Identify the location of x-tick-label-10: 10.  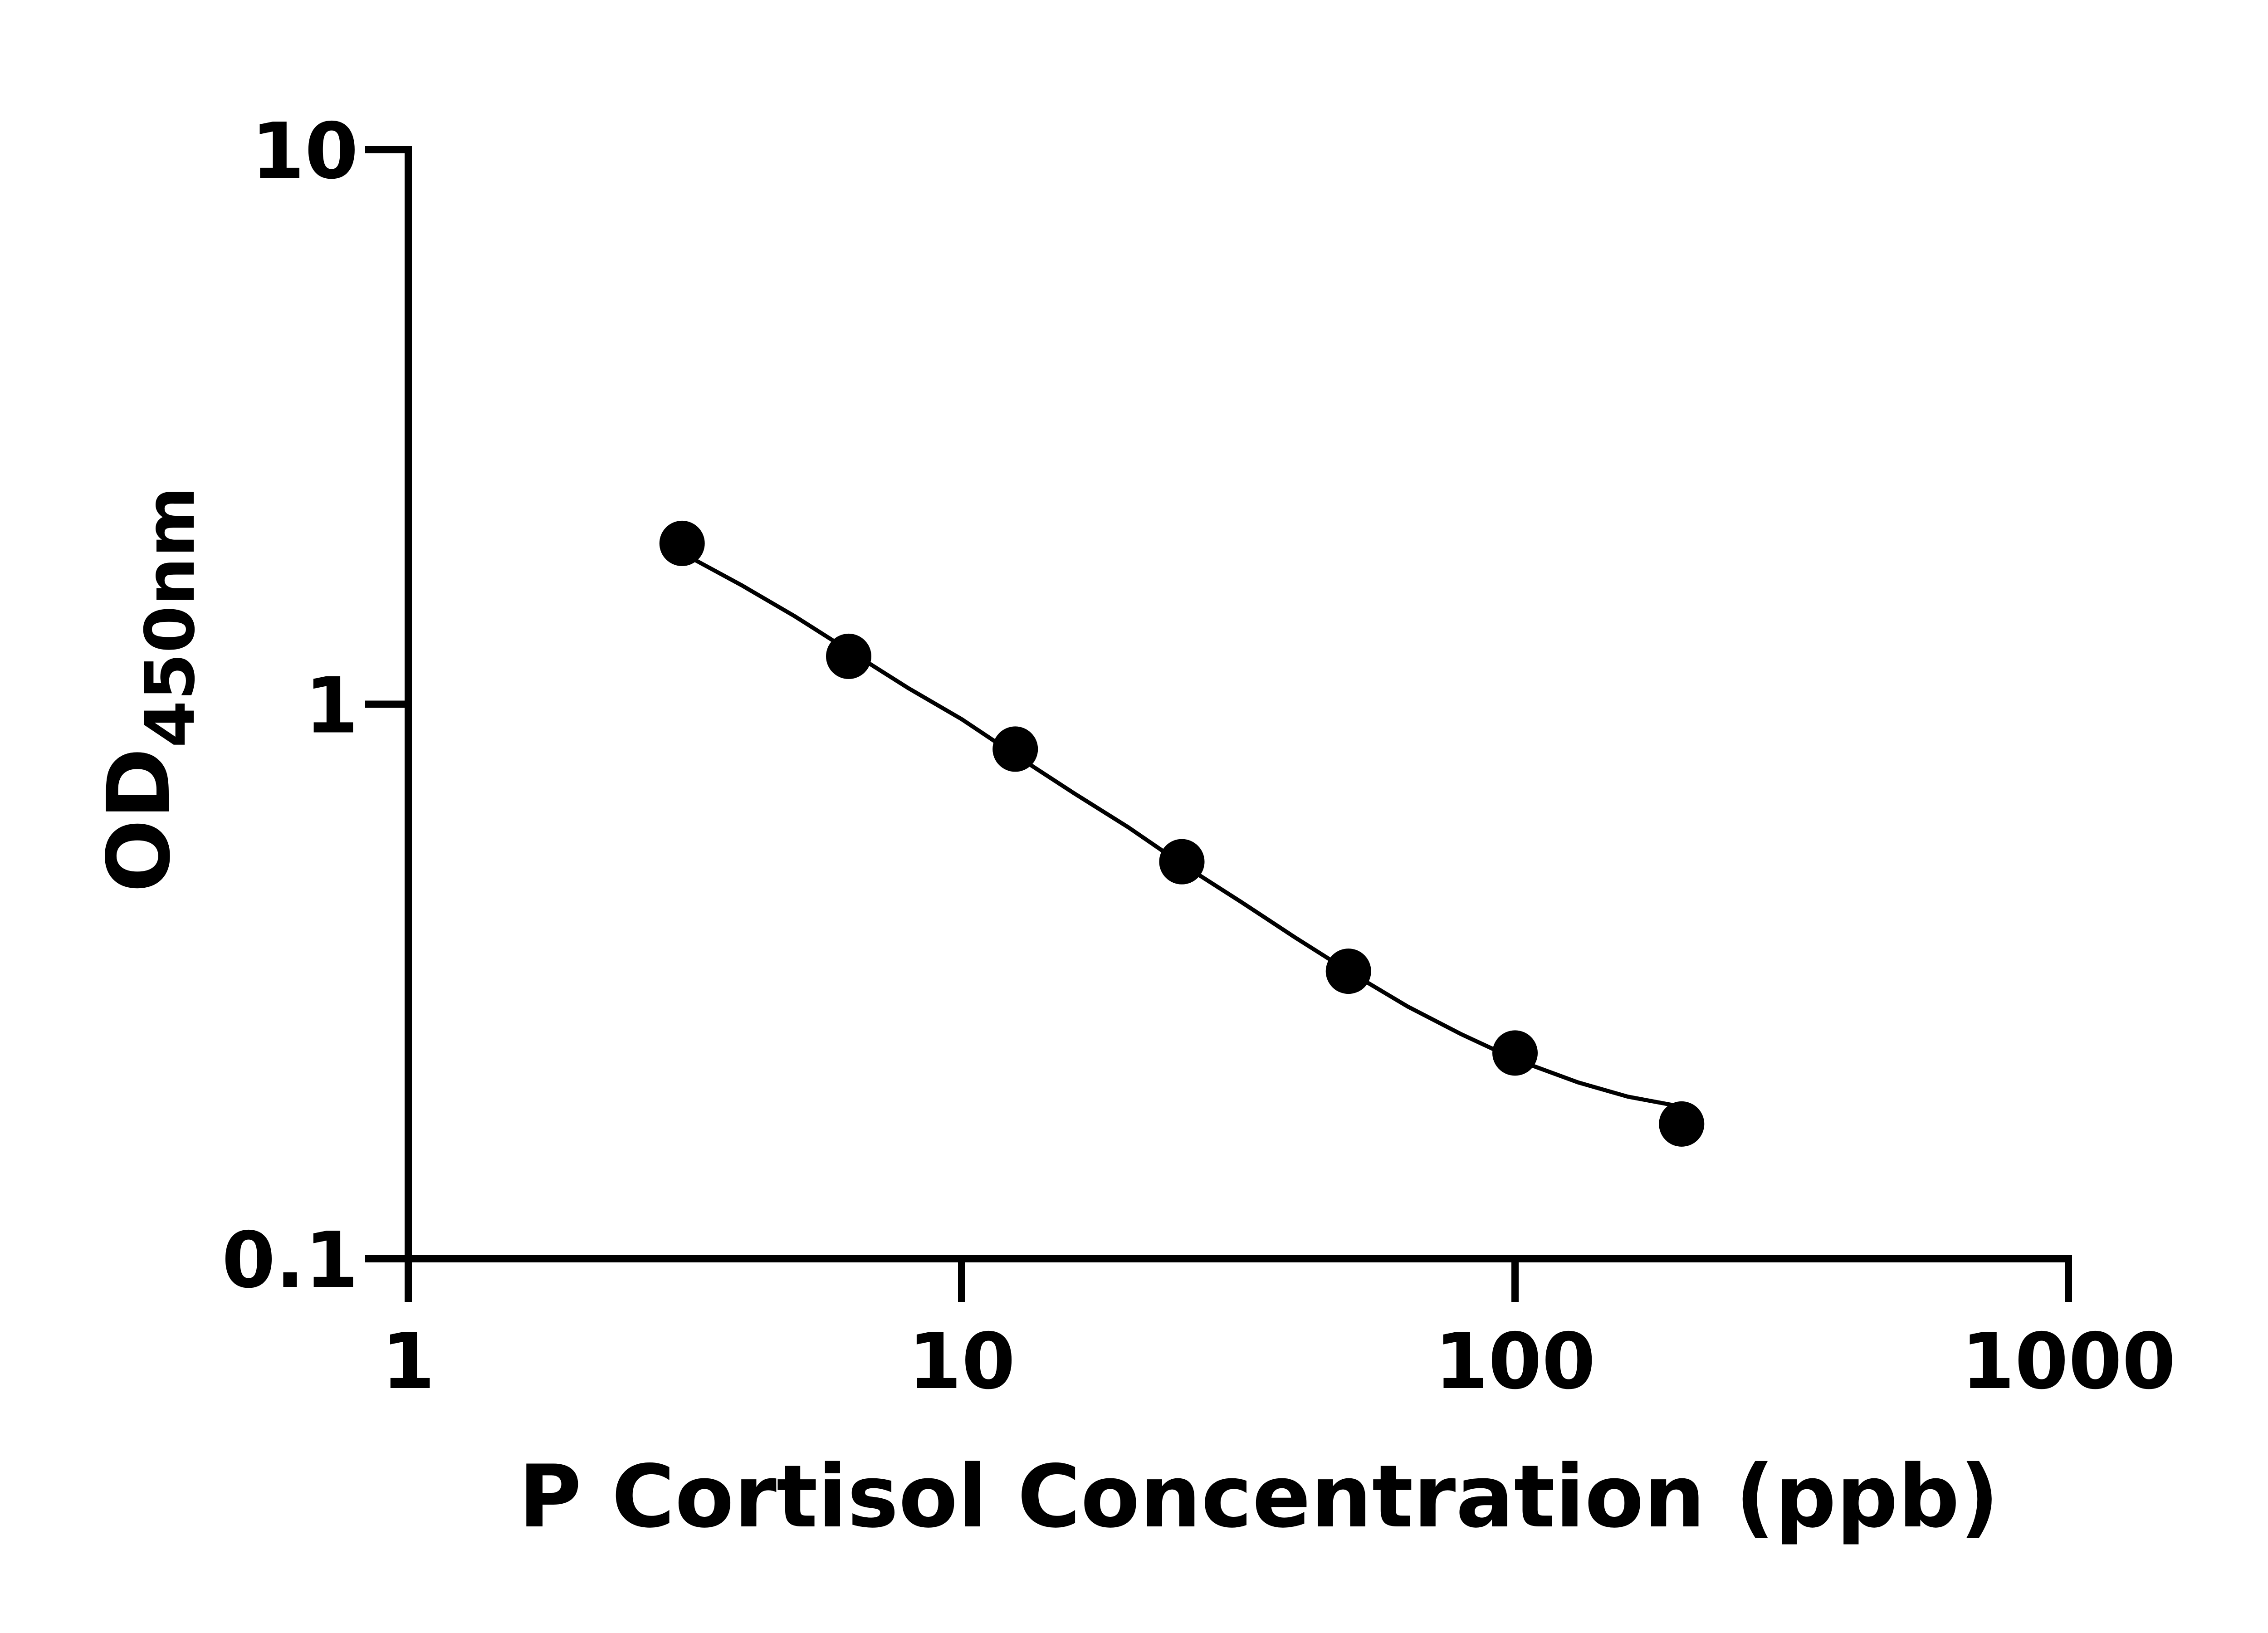
(962, 1362).